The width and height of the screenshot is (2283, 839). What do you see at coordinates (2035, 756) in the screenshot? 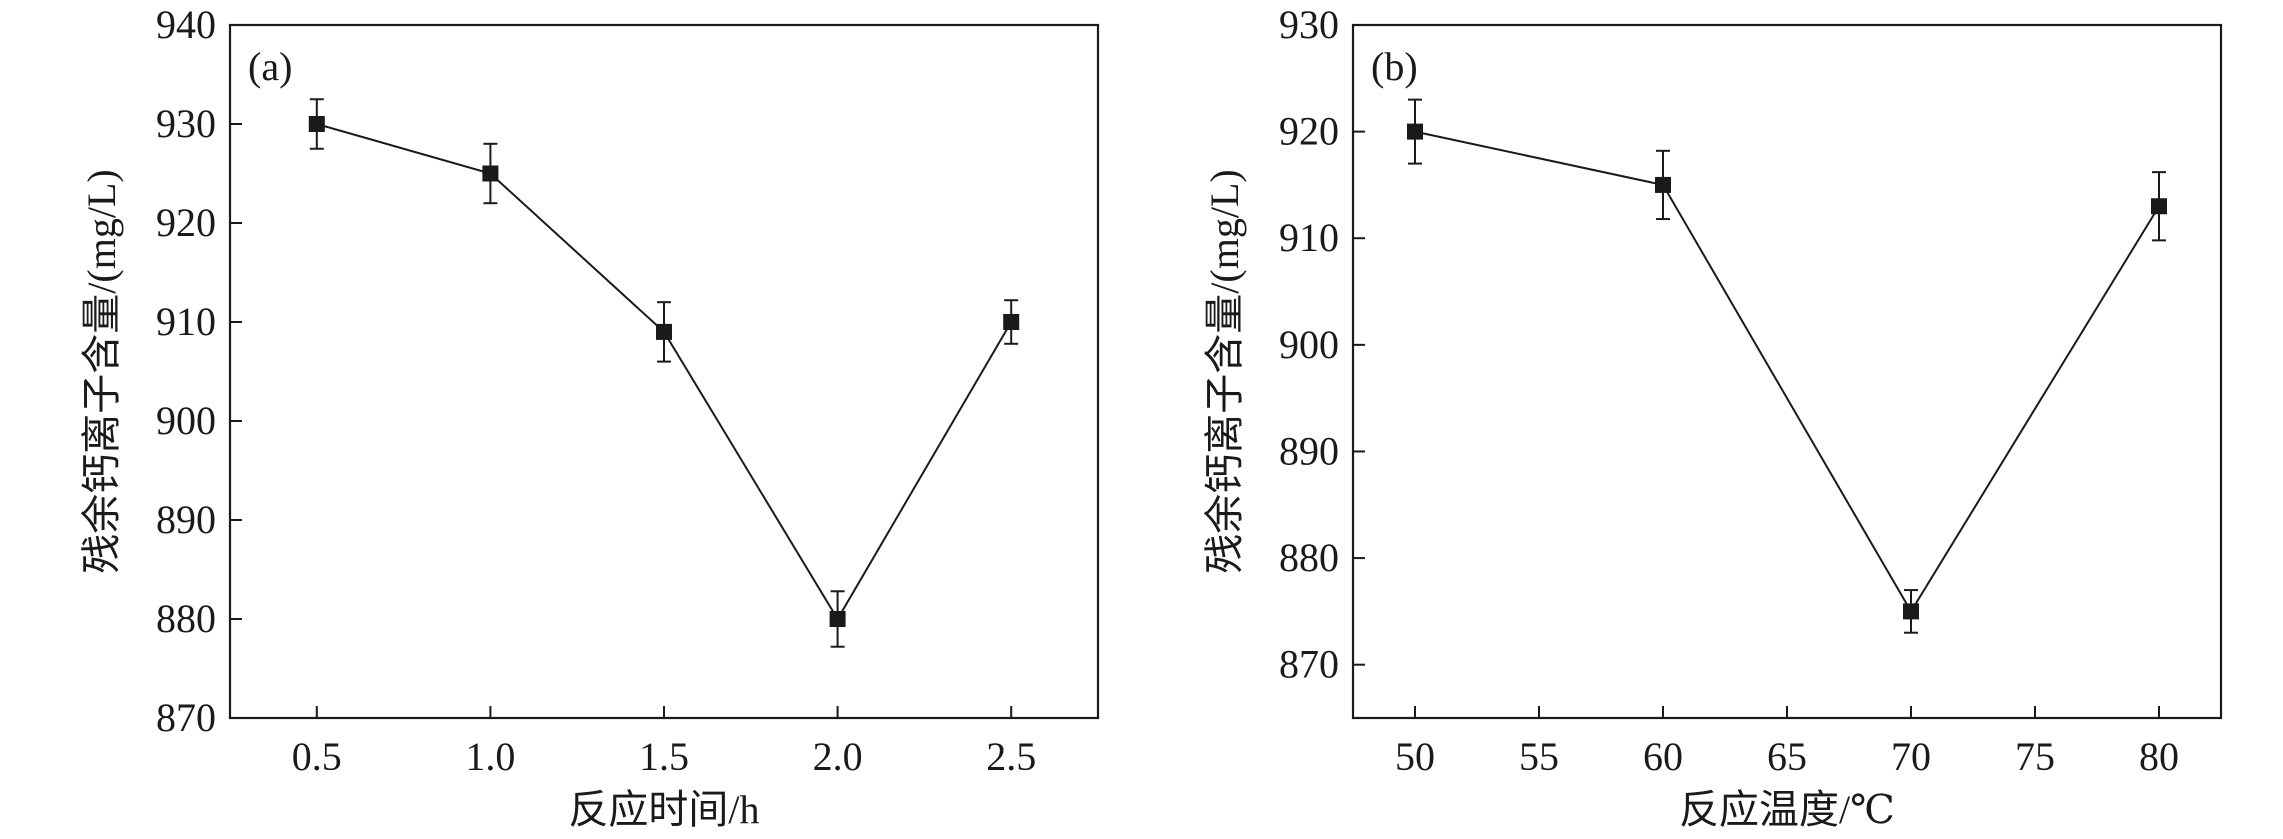
I see `x-tick-label: 75` at bounding box center [2035, 756].